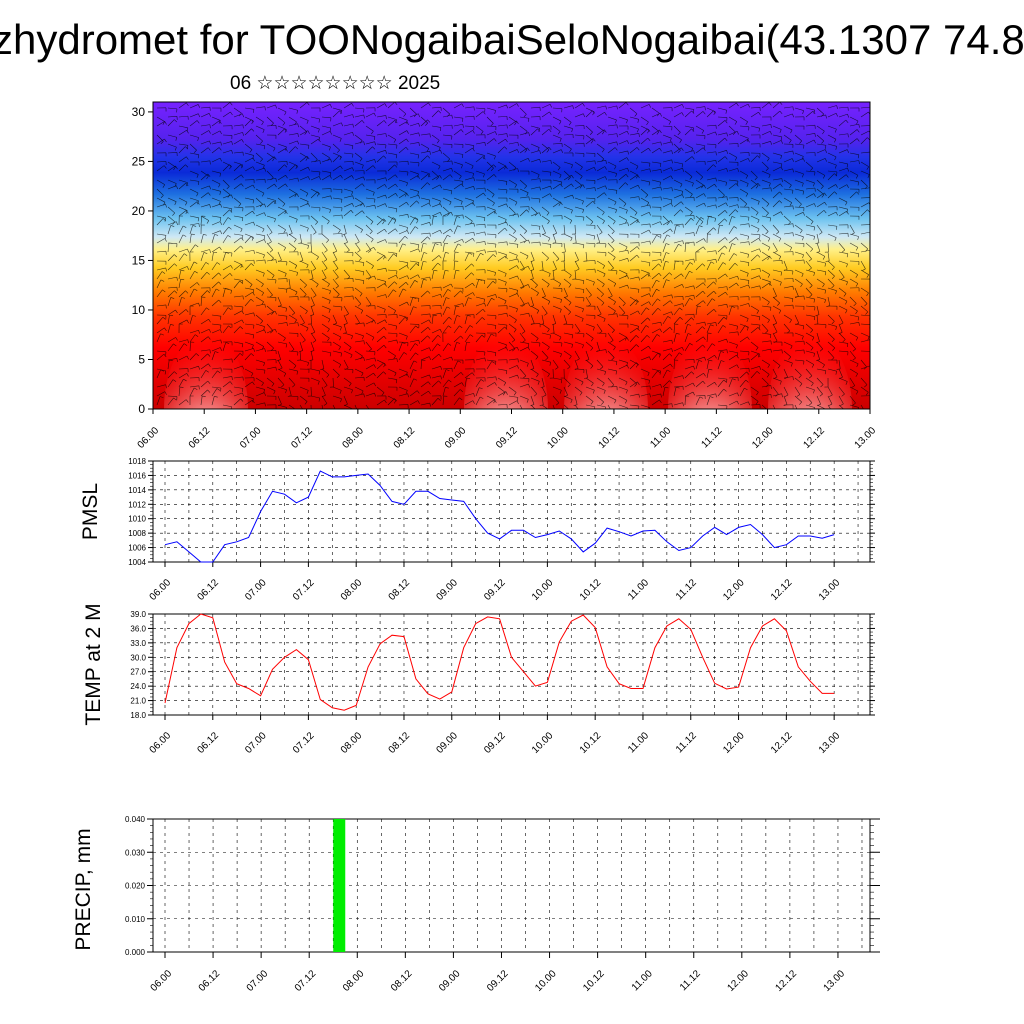 The image size is (1024, 1024). What do you see at coordinates (138, 614) in the screenshot?
I see `temp-y-tick-label: 39.0` at bounding box center [138, 614].